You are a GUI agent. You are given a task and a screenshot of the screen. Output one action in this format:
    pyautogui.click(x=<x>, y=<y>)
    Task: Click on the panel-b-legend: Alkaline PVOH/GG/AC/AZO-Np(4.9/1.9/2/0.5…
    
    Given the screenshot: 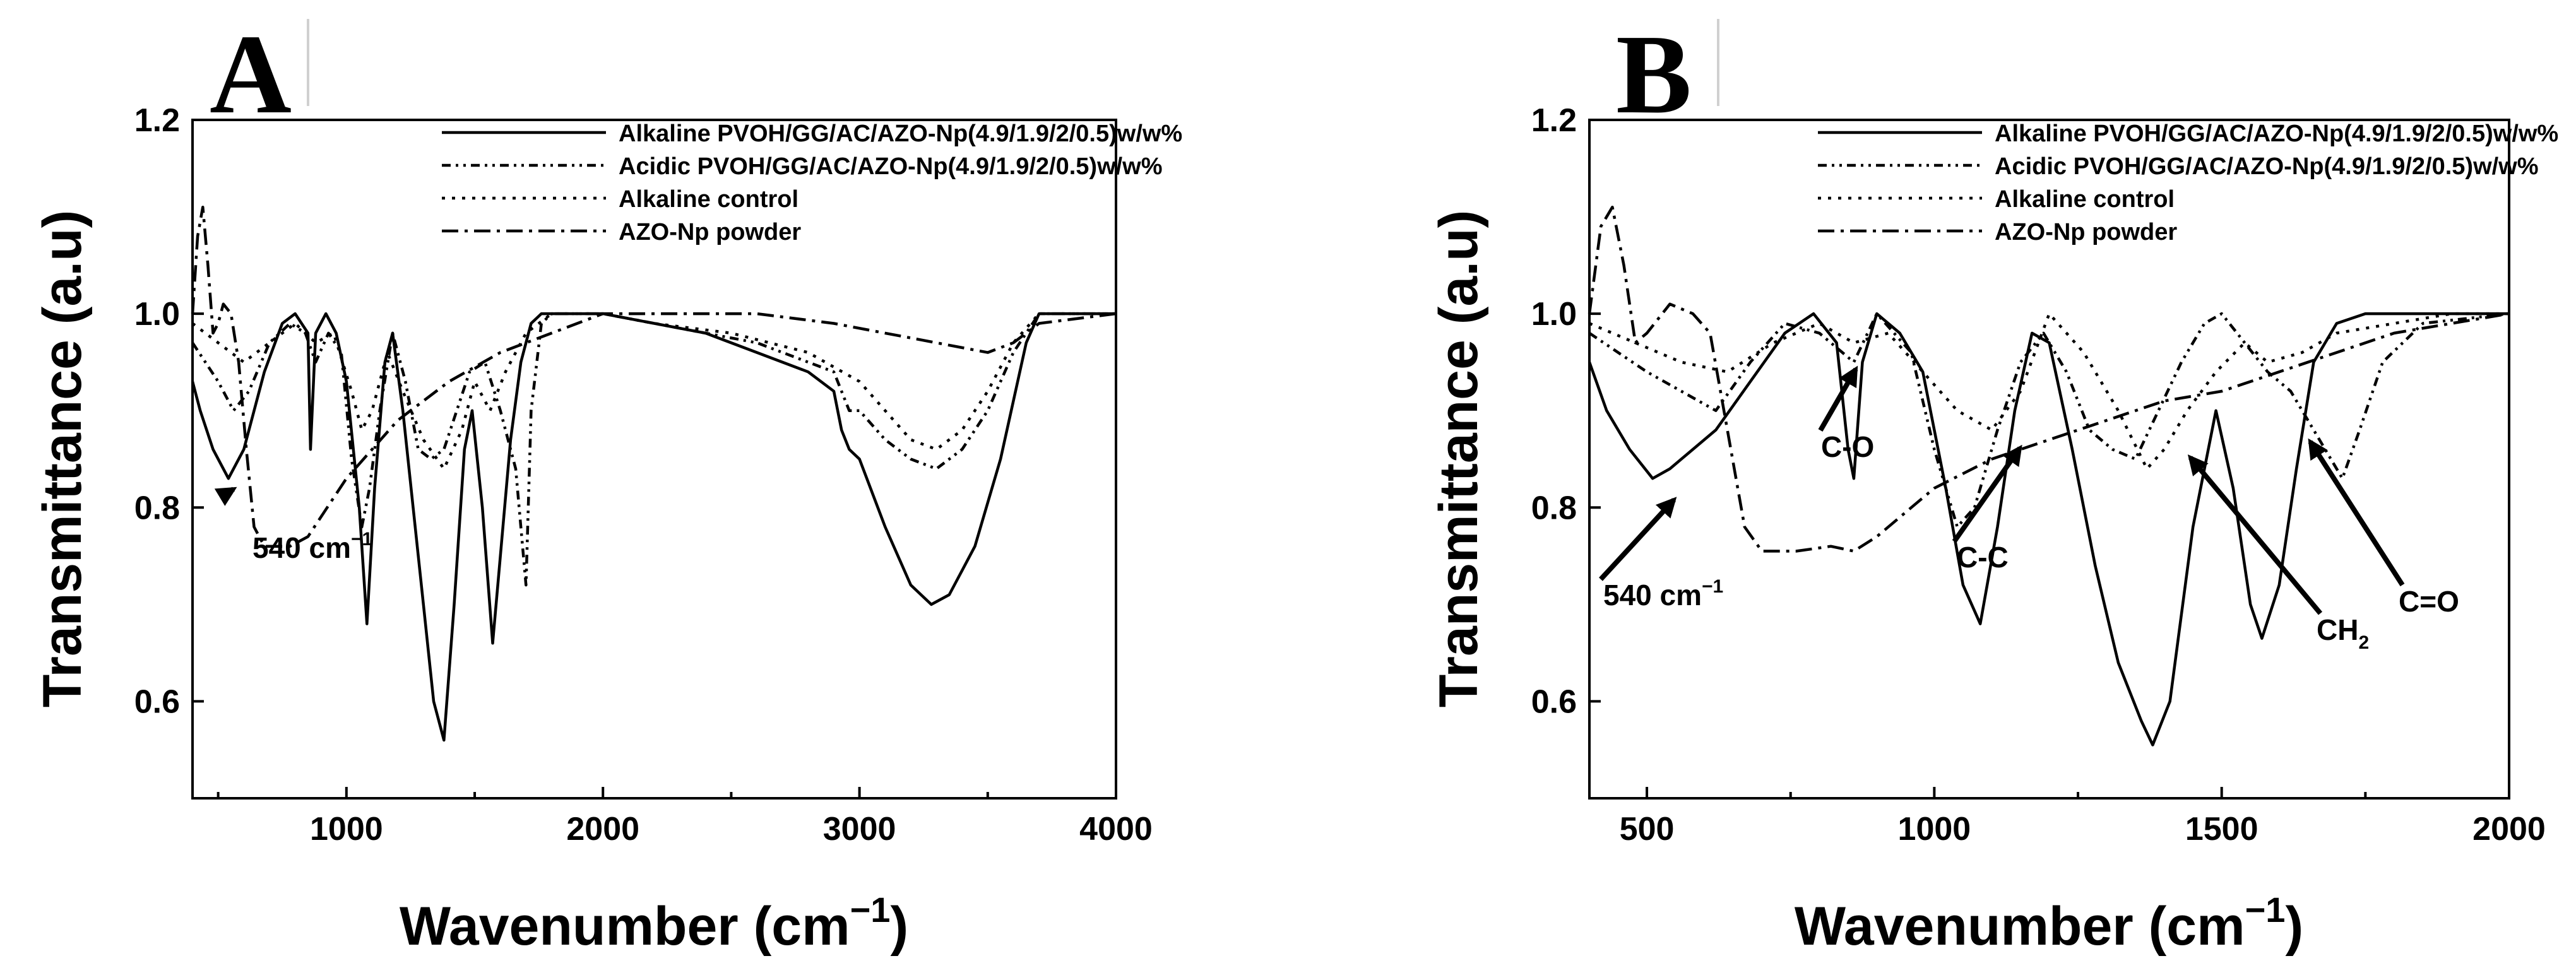 What is the action you would take?
    pyautogui.click(x=2188, y=183)
    